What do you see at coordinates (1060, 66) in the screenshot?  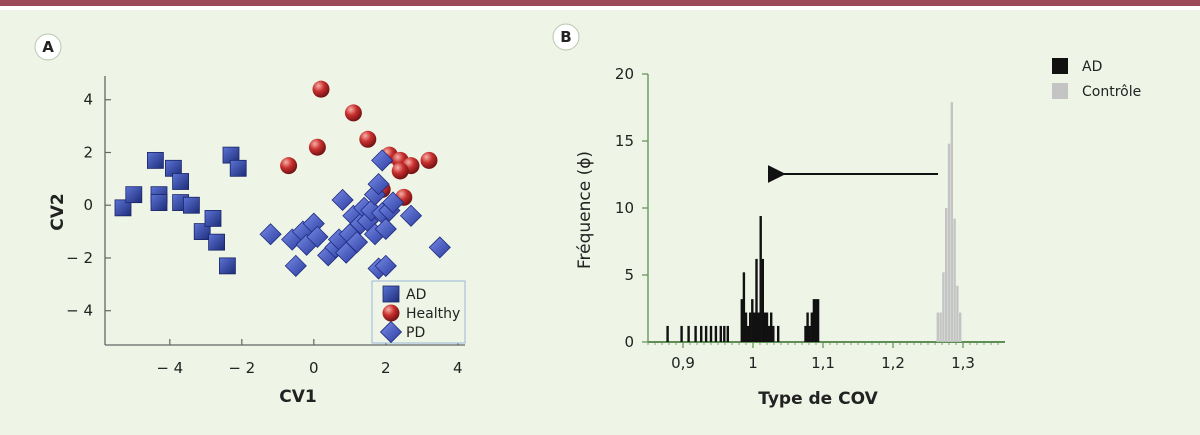 I see `legend-swatch-ad` at bounding box center [1060, 66].